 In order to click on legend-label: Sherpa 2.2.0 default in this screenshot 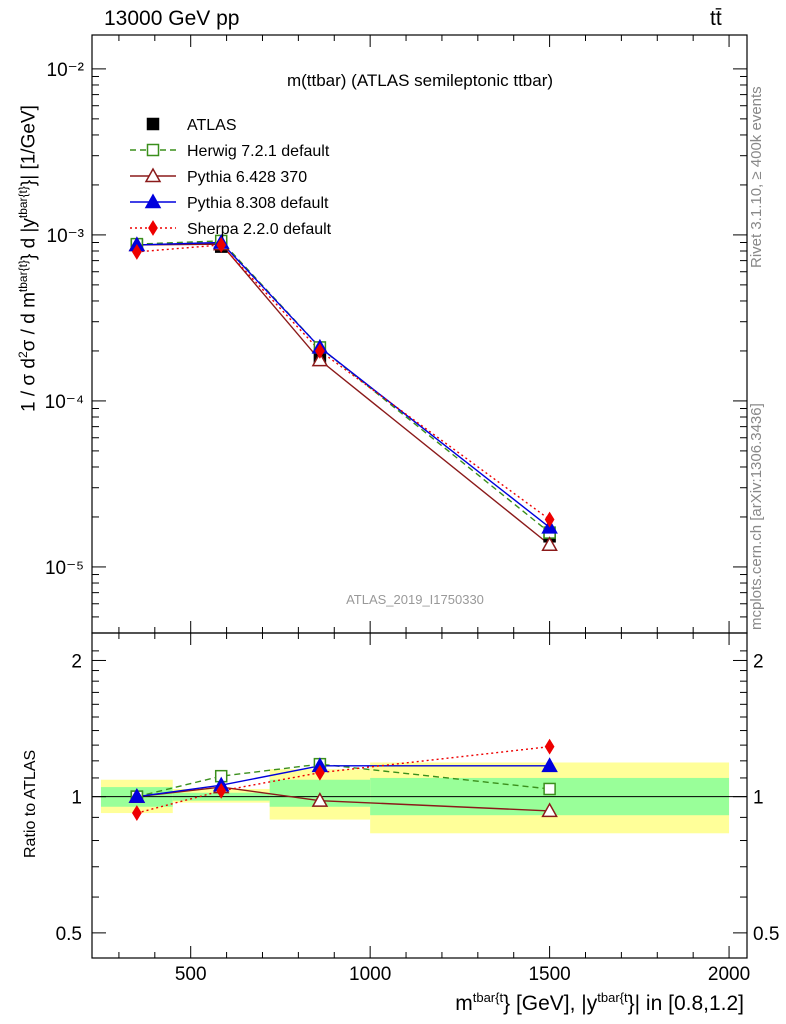, I will do `click(259, 229)`.